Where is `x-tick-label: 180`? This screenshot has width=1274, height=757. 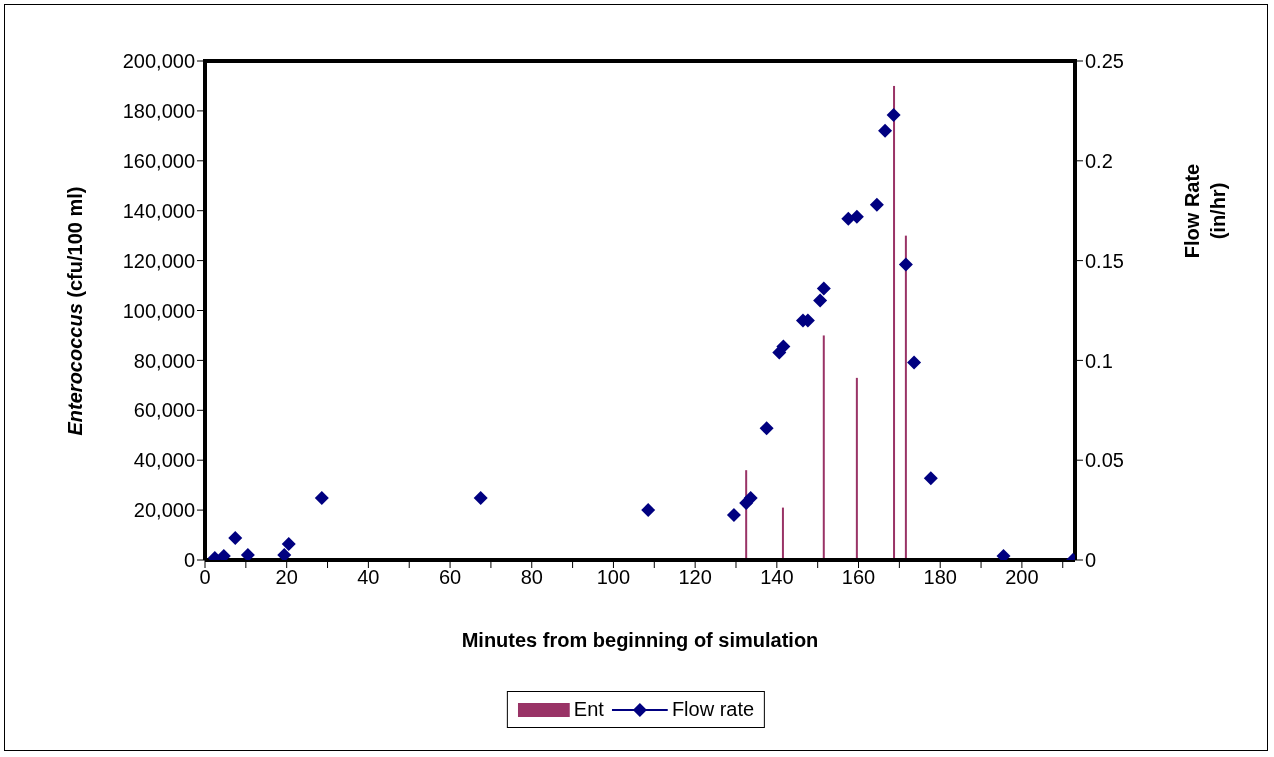 x-tick-label: 180 is located at coordinates (940, 577).